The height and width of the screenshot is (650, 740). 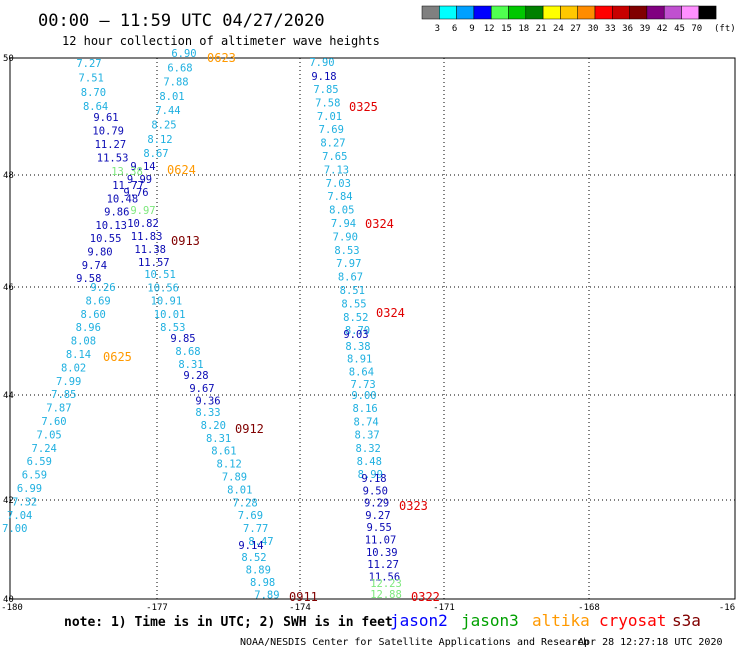 I want to click on colorbar-label: 27, so click(x=575, y=29).